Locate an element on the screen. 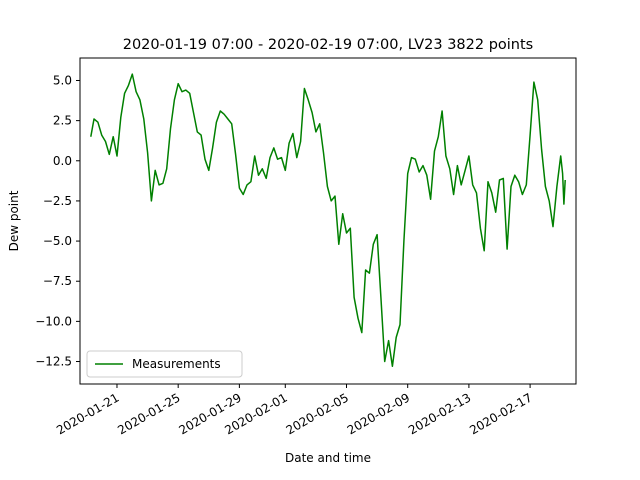 Image resolution: width=640 pixels, height=480 pixels. legend-box is located at coordinates (164, 364).